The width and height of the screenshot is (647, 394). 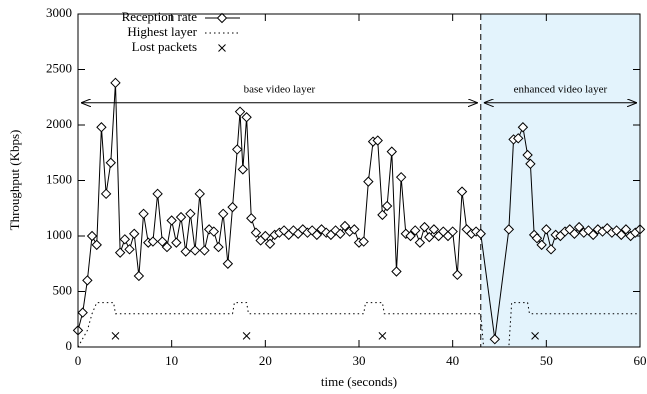 I want to click on y-tick-label: 0, so click(x=69, y=345).